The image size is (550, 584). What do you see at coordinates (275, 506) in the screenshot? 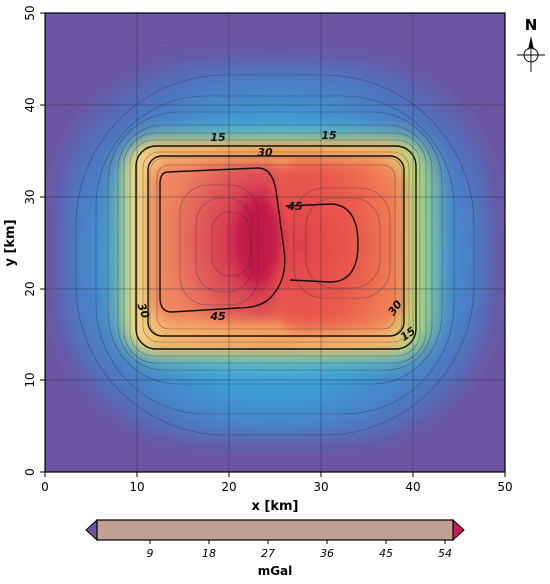
I see `x-axis-title: x [km]` at bounding box center [275, 506].